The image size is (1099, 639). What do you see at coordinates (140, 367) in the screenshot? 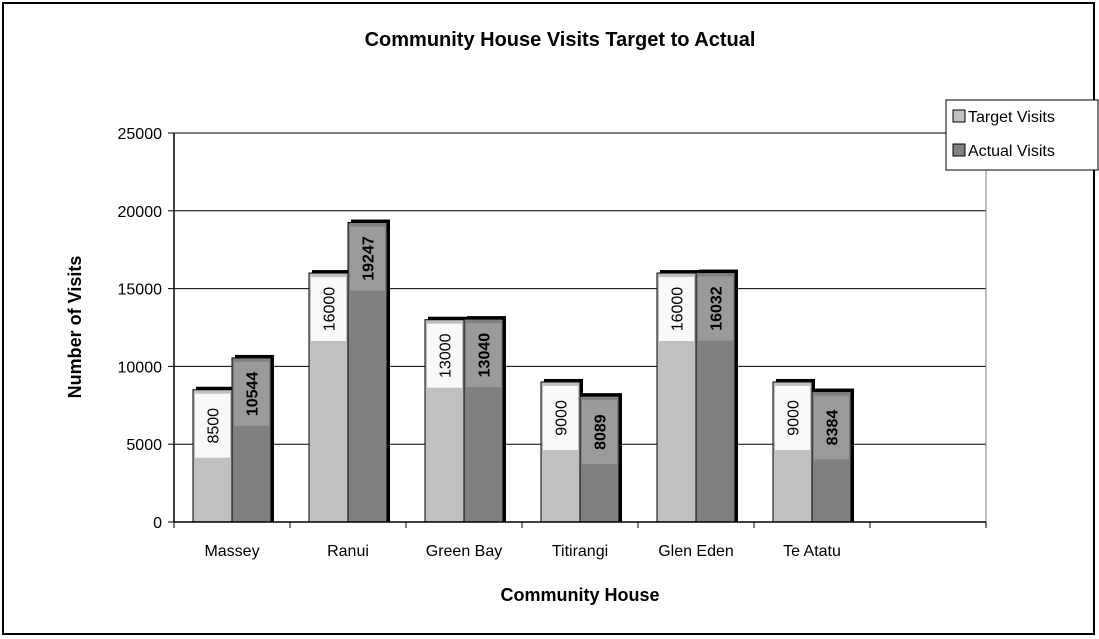
I see `y-tick-label: 10000` at bounding box center [140, 367].